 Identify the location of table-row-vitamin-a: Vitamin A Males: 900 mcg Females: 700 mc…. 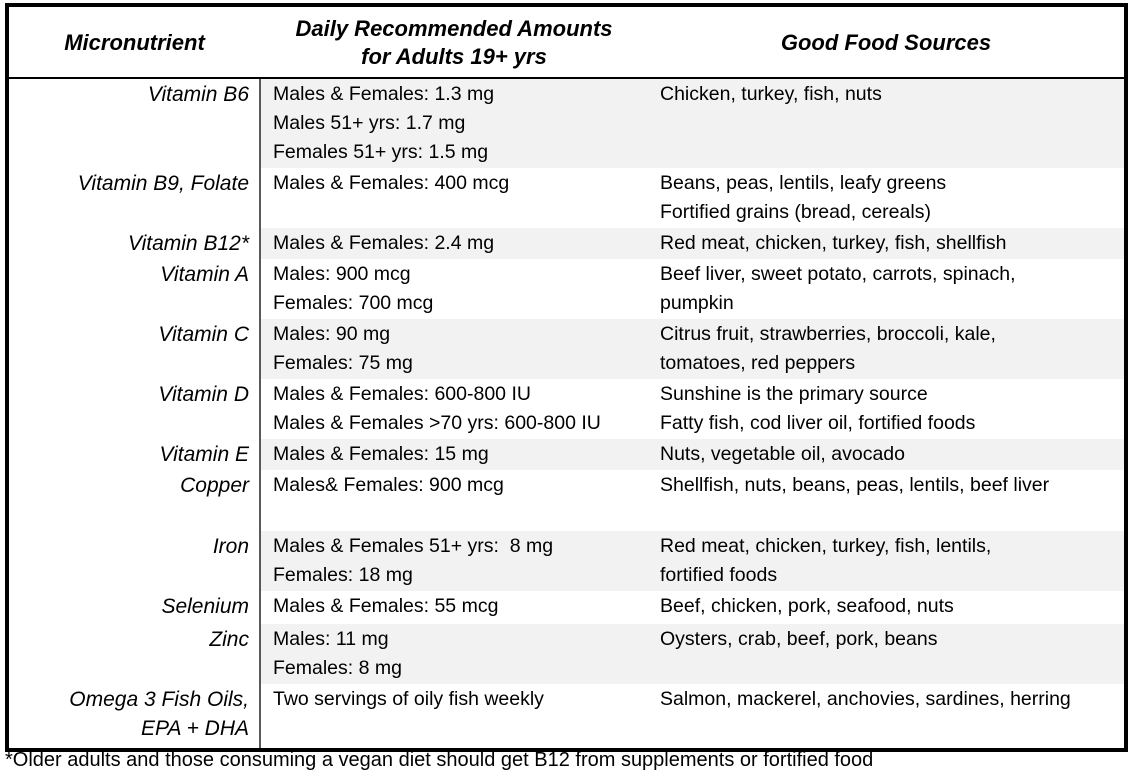
(566, 289).